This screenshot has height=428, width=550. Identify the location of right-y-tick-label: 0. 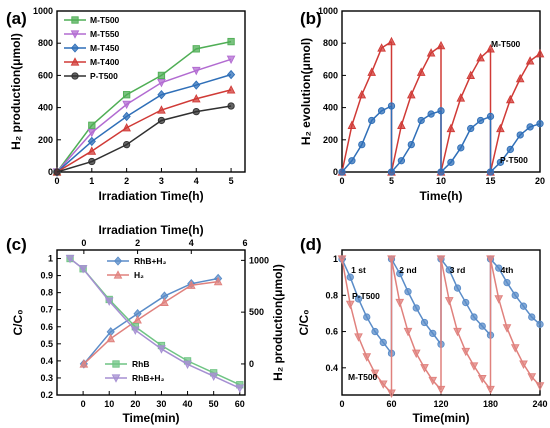
(251, 364).